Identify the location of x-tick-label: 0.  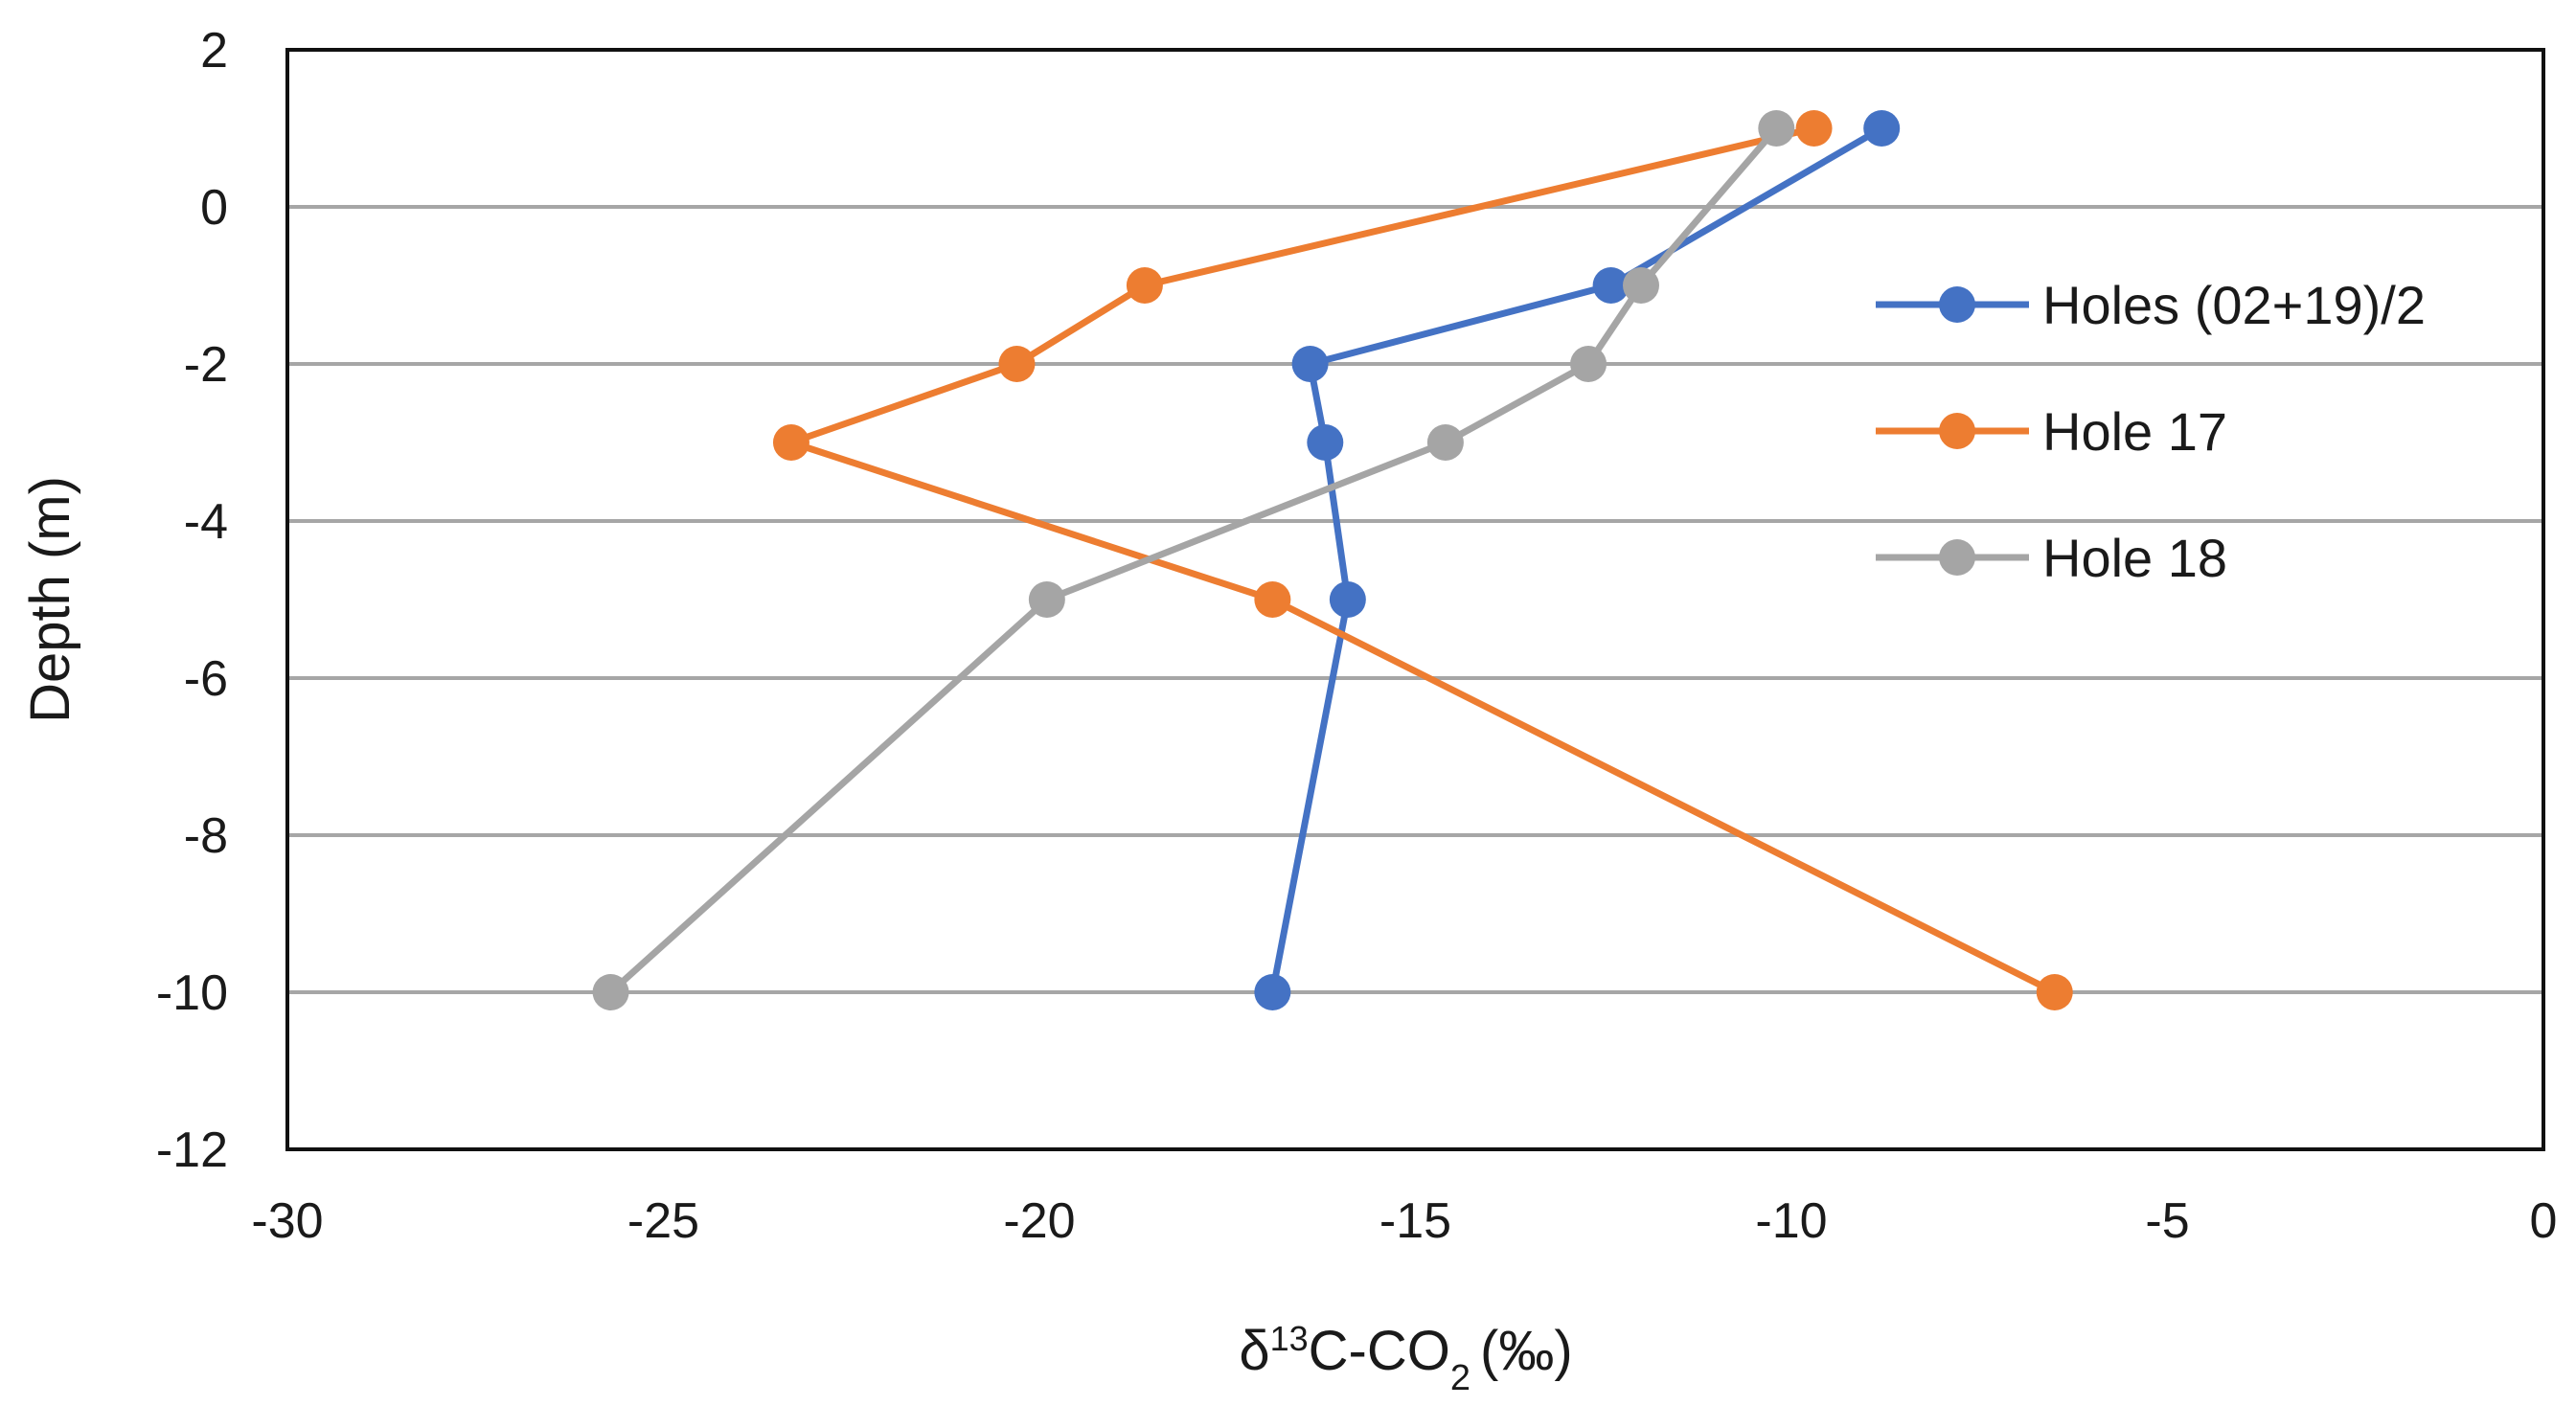
(2544, 1221).